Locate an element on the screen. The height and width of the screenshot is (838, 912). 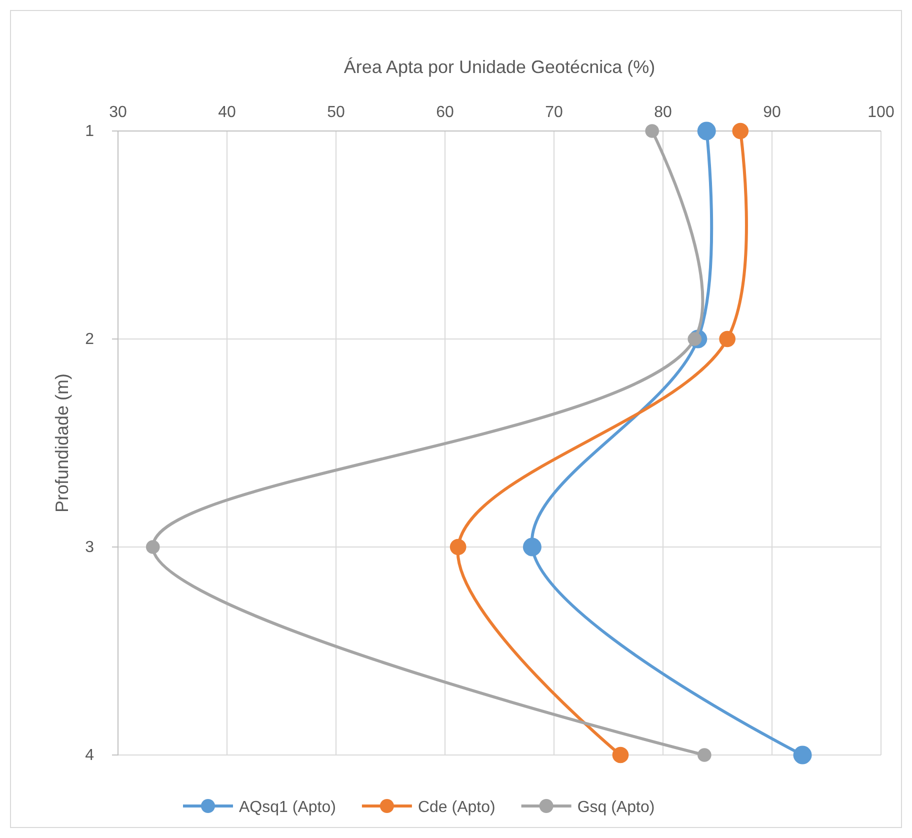
y-tick-label: 2 is located at coordinates (89, 339).